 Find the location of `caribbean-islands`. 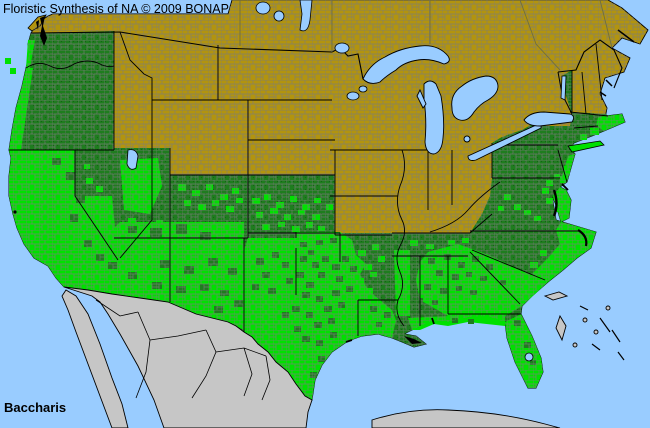

caribbean-islands is located at coordinates (498, 359).